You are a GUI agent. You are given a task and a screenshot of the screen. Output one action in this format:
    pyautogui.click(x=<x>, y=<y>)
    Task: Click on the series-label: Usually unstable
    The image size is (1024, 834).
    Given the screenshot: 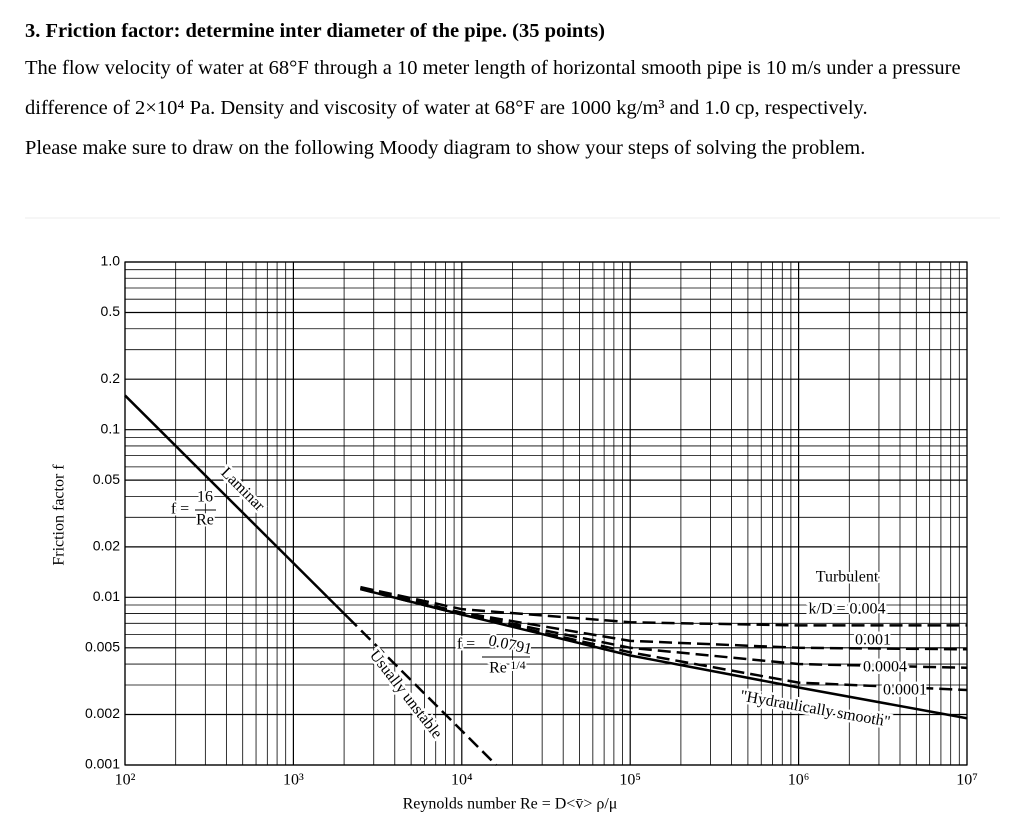 What is the action you would take?
    pyautogui.click(x=405, y=694)
    